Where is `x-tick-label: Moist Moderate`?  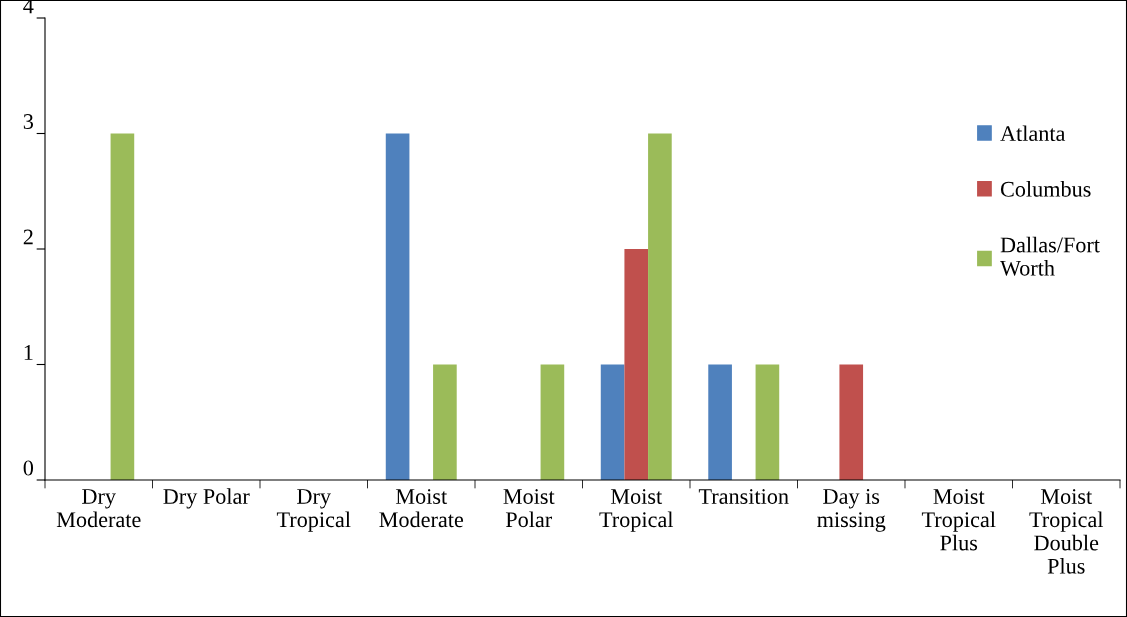
x-tick-label: Moist Moderate is located at coordinates (421, 508).